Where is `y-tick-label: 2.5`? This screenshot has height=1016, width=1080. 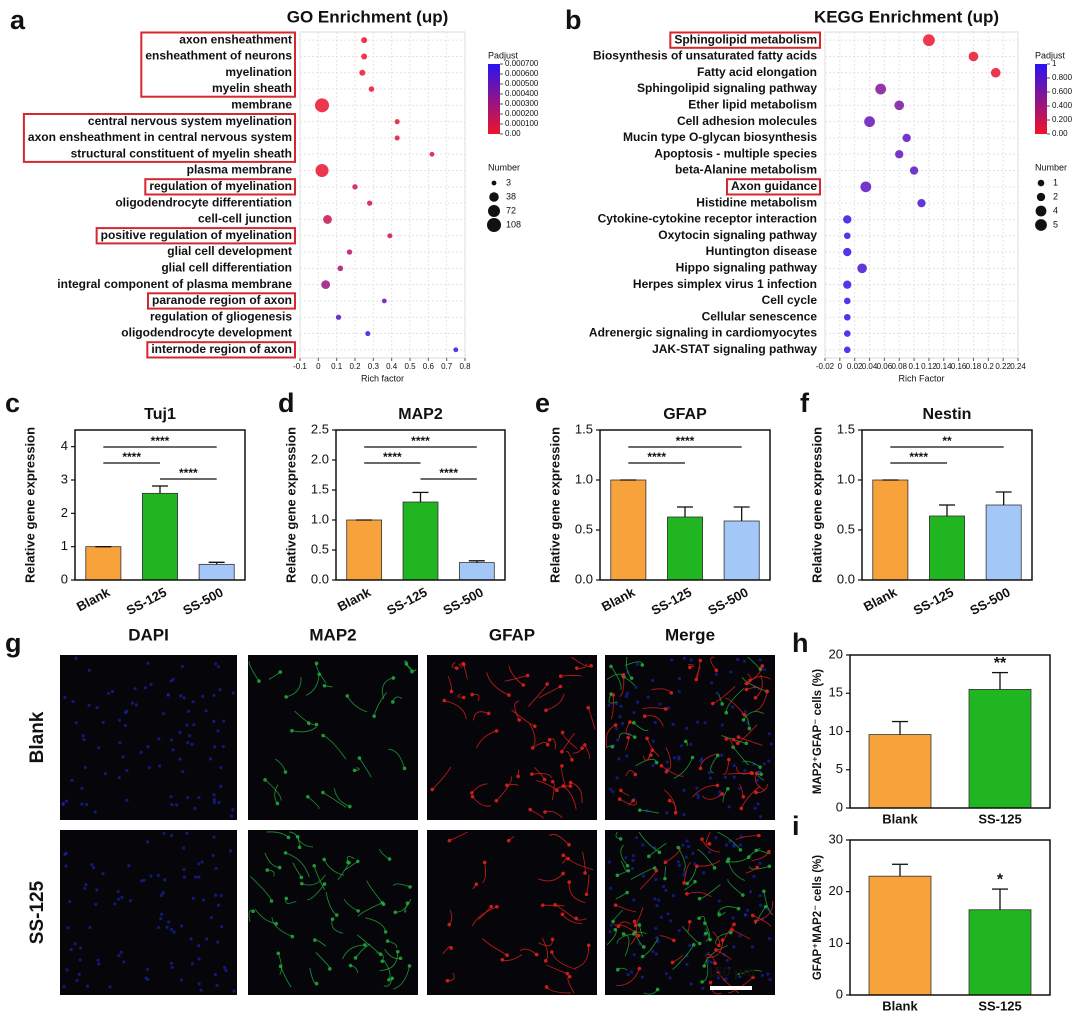
y-tick-label: 2.5 is located at coordinates (320, 428).